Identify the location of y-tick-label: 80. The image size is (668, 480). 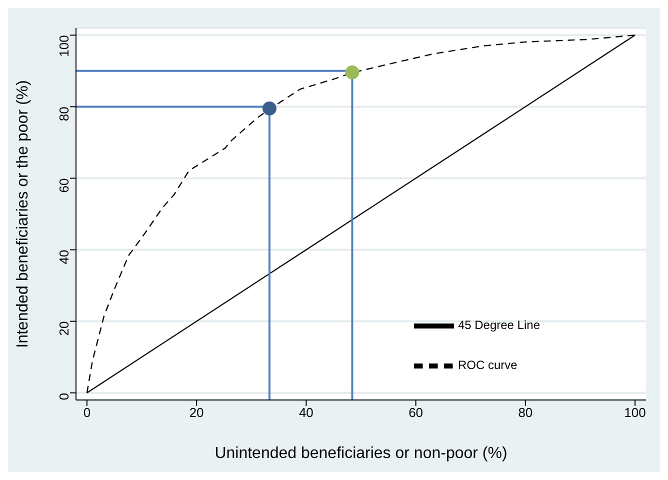
(64, 114).